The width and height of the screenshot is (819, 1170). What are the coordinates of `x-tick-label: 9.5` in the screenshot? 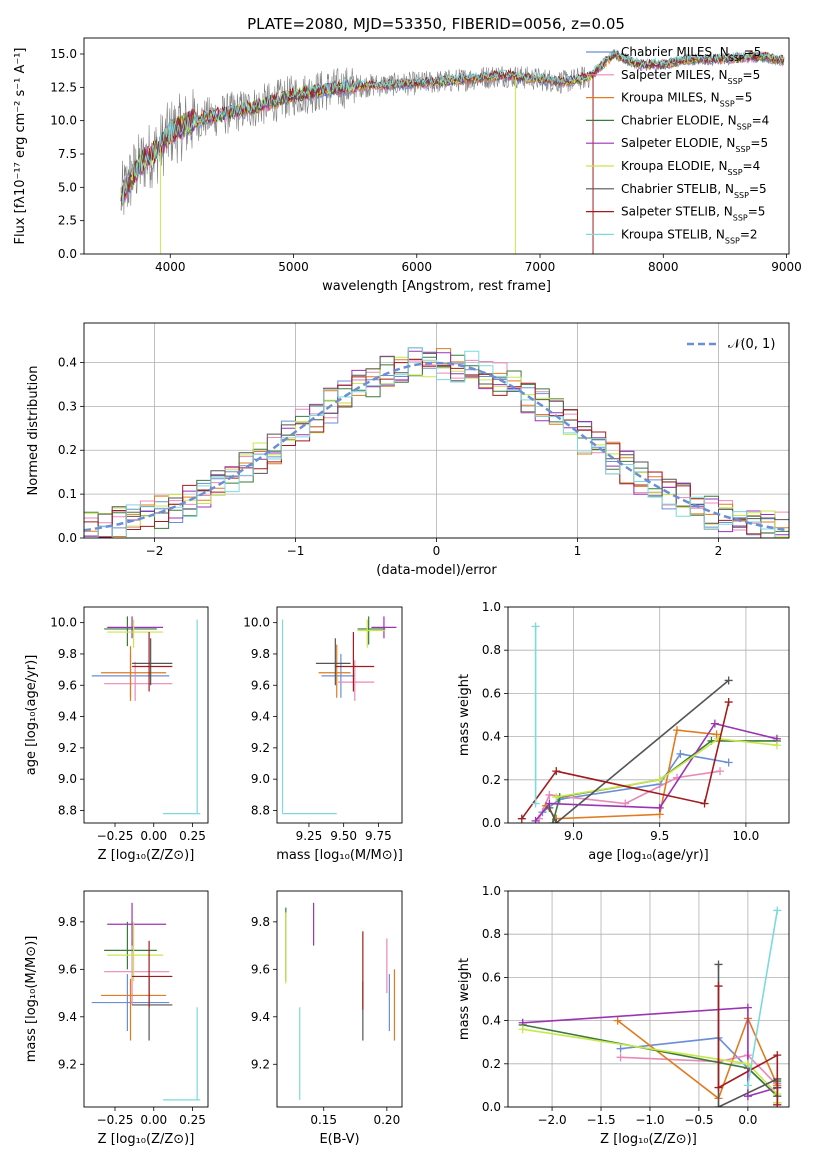 It's located at (659, 836).